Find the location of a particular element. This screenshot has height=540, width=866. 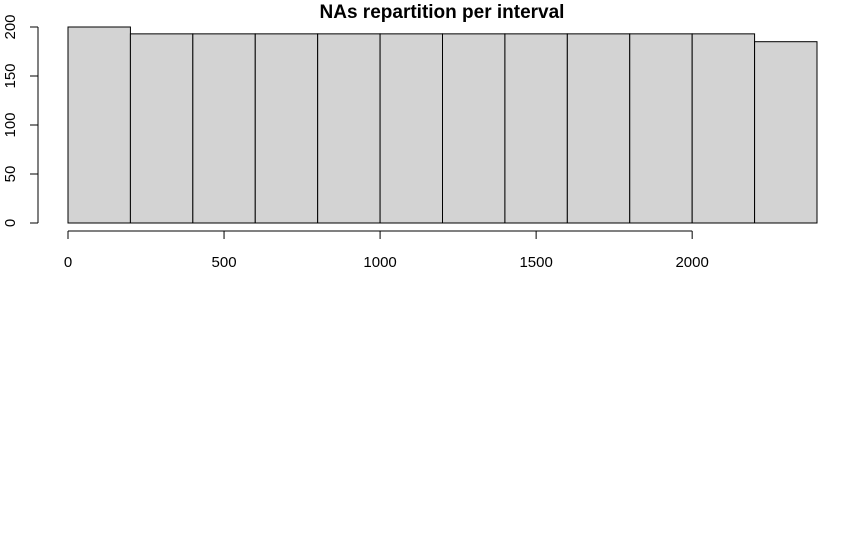

x-tick-label: 500 is located at coordinates (224, 262).